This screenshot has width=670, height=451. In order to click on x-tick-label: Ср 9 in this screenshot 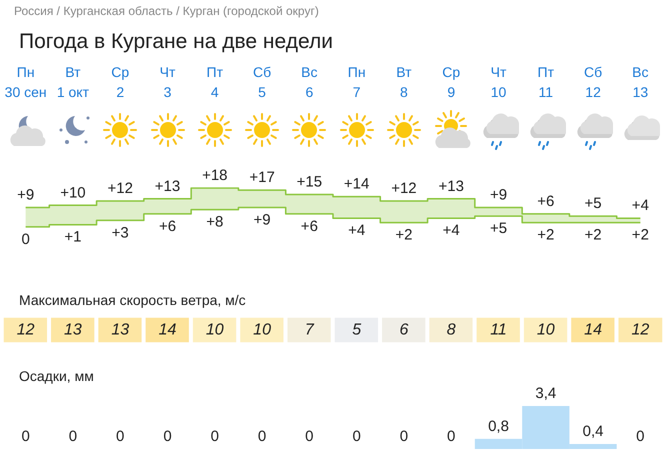, I will do `click(451, 82)`.